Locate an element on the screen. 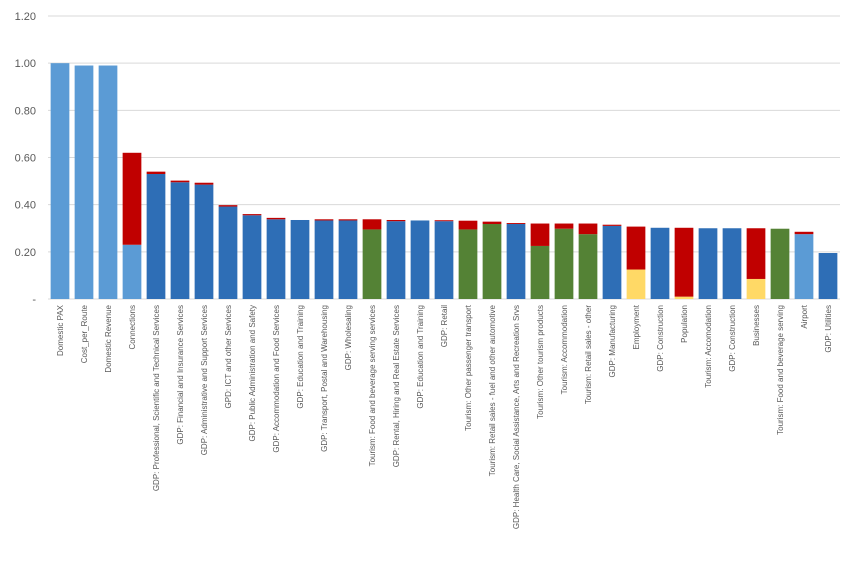 The image size is (850, 567). y-tick-label: 0.40 is located at coordinates (25, 206).